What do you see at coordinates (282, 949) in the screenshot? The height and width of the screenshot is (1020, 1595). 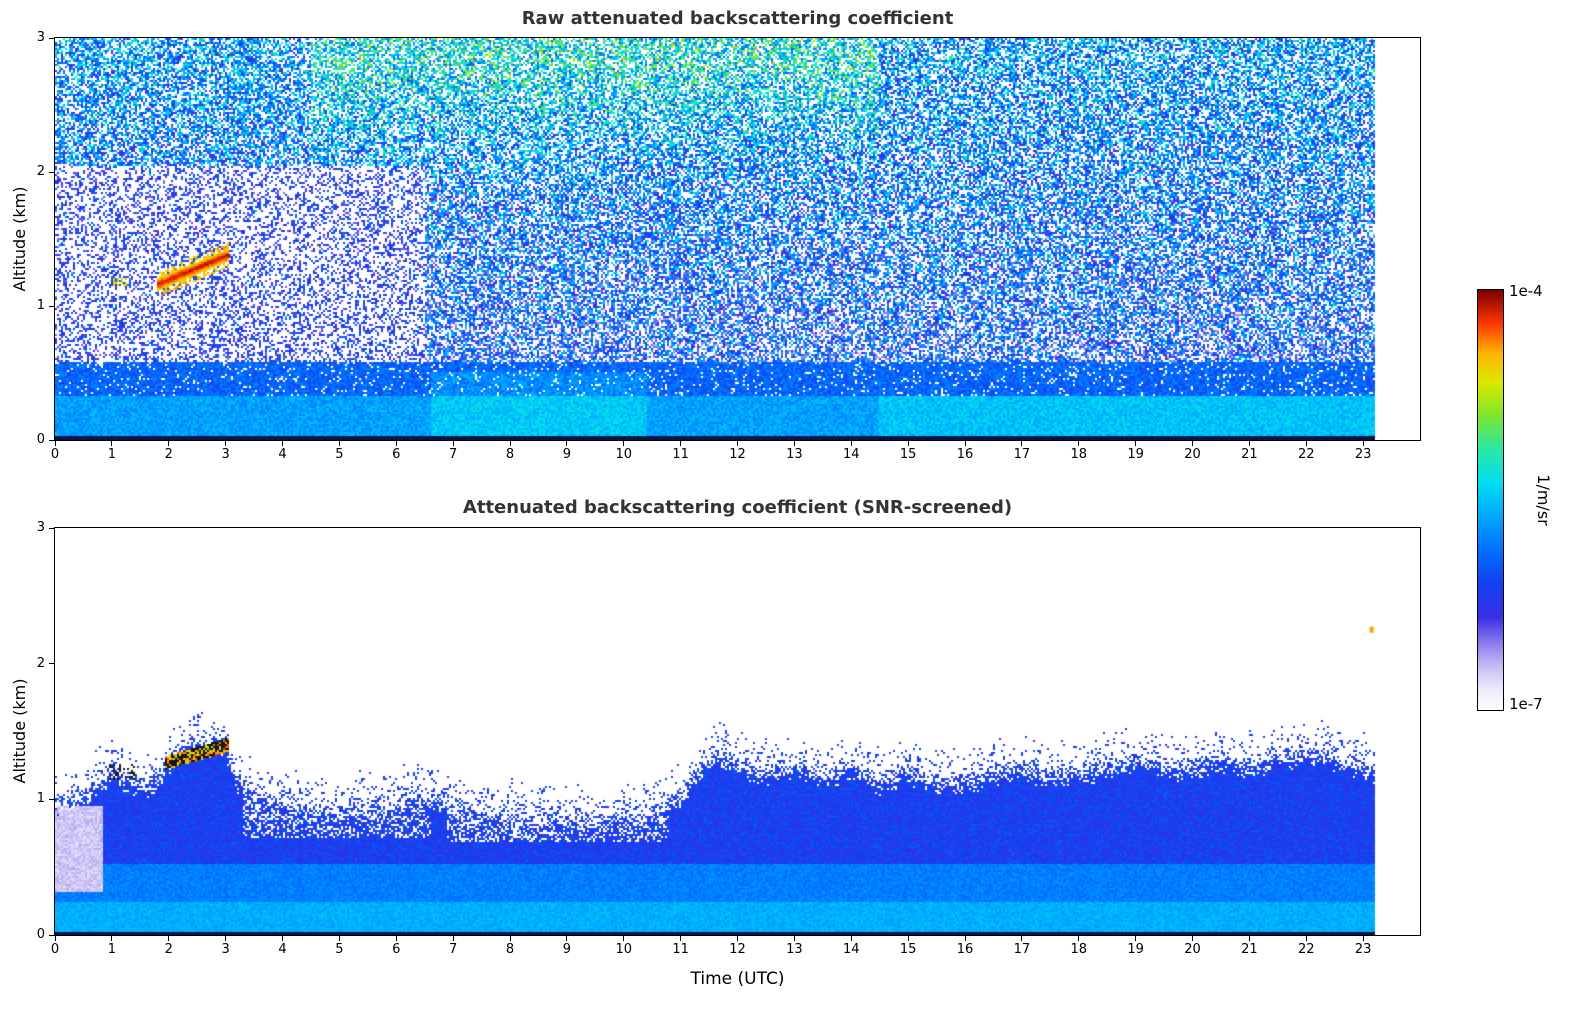 I see `x-tick-label: 4` at bounding box center [282, 949].